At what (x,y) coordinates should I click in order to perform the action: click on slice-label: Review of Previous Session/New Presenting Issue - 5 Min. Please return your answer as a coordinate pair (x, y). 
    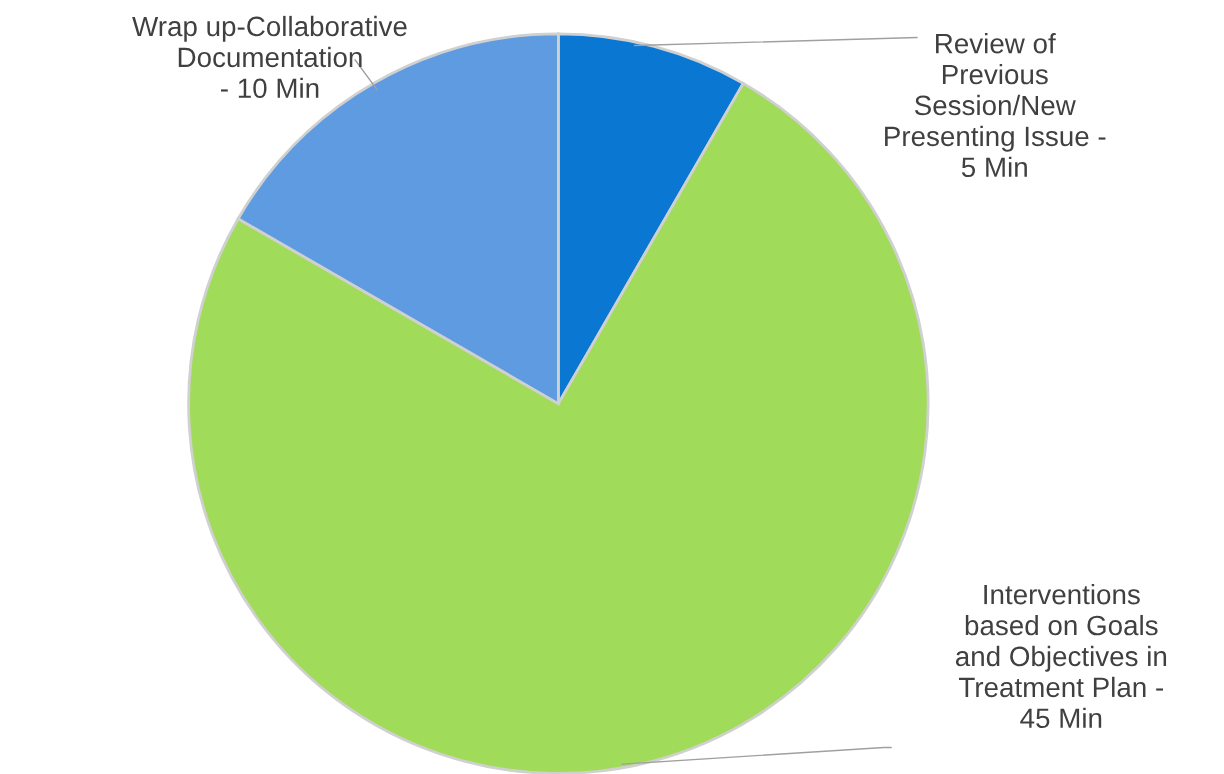
    Looking at the image, I should click on (995, 105).